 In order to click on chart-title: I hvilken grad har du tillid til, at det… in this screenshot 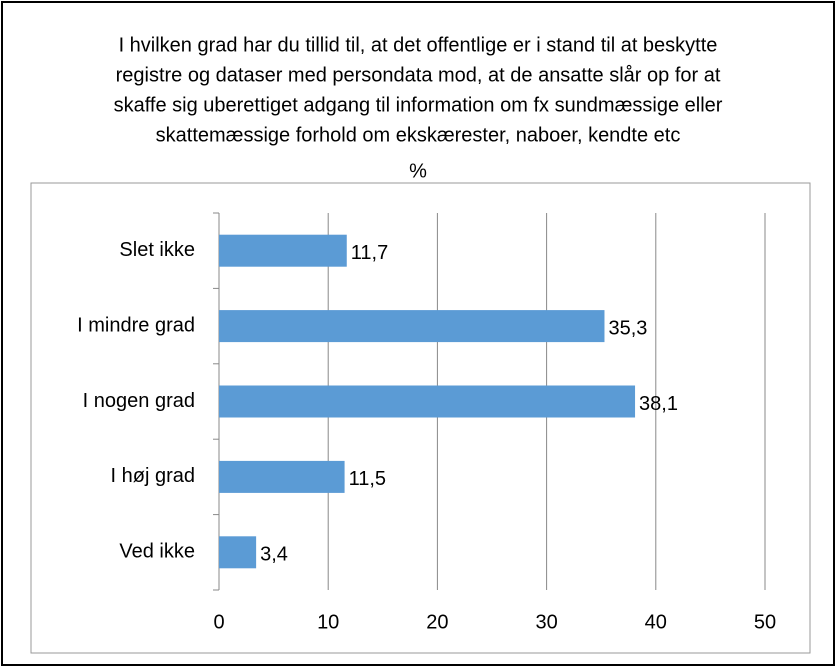, I will do `click(418, 45)`.